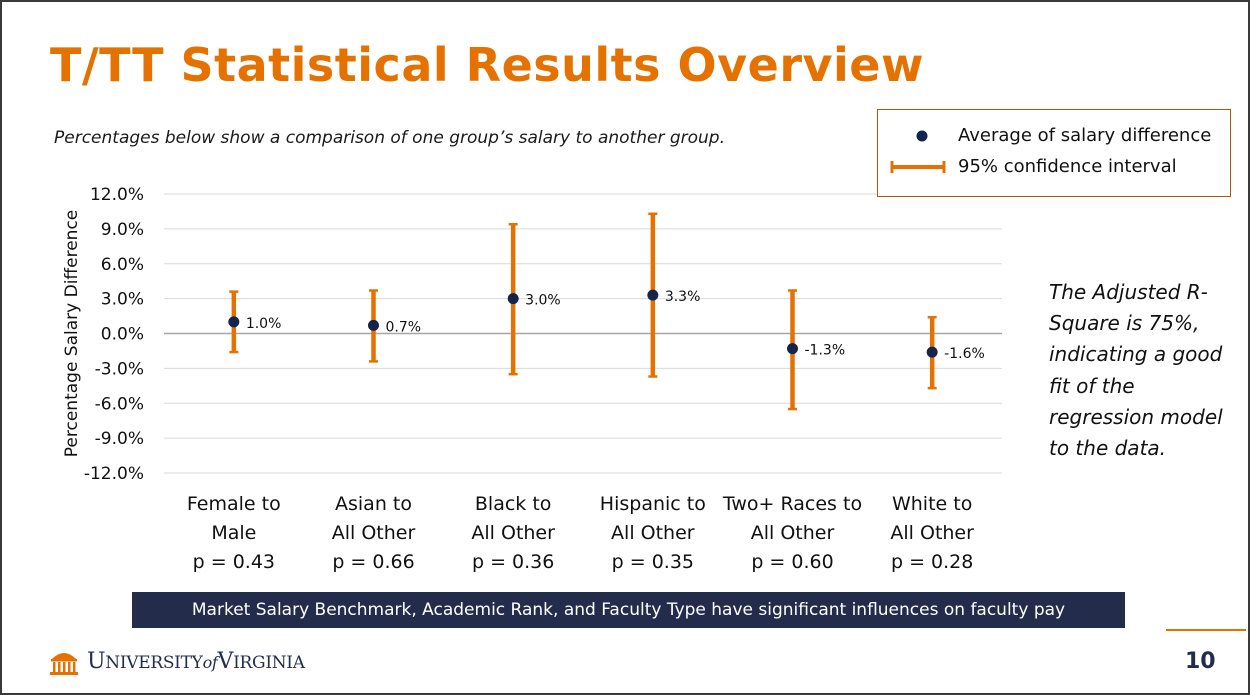 The height and width of the screenshot is (695, 1250). Describe the element at coordinates (234, 504) in the screenshot. I see `x-tick-label: Female to` at that location.